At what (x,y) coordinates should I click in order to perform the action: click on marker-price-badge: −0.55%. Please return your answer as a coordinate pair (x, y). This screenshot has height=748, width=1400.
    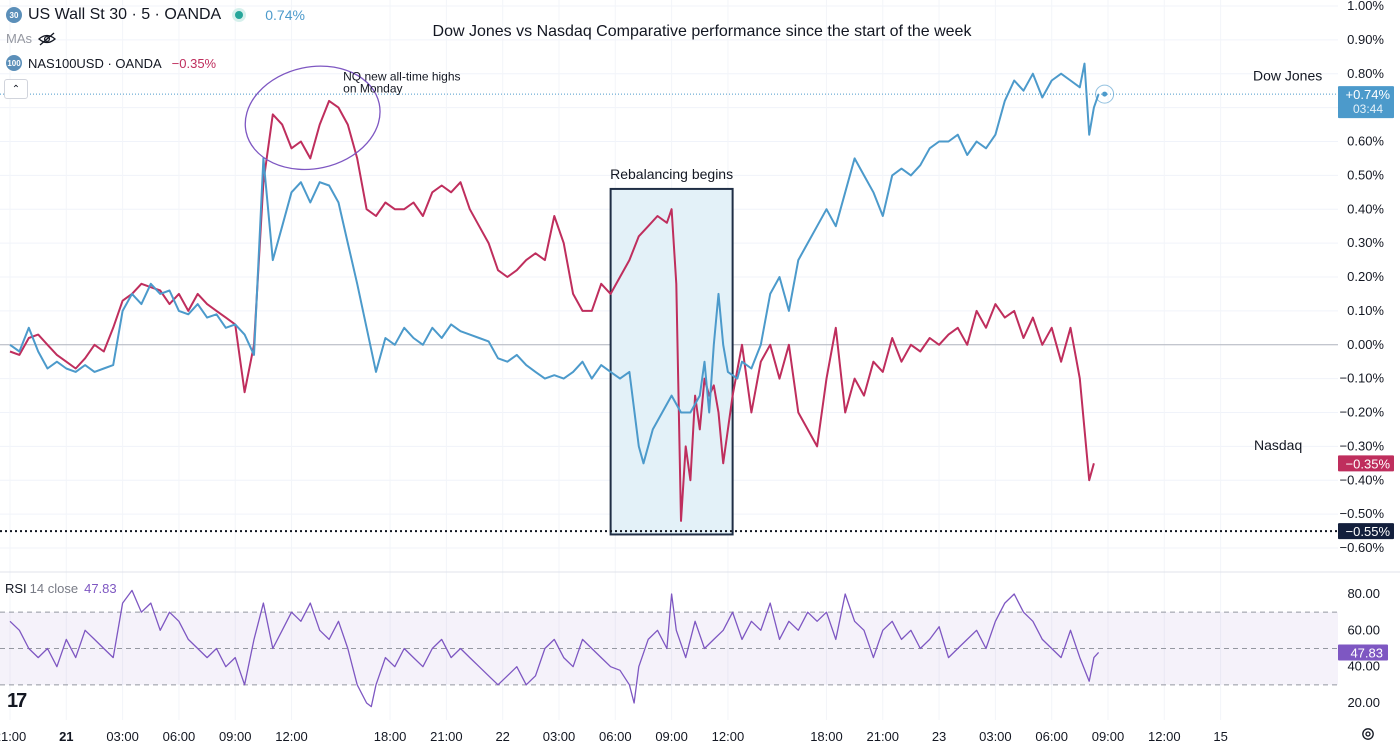
    Looking at the image, I should click on (1368, 531).